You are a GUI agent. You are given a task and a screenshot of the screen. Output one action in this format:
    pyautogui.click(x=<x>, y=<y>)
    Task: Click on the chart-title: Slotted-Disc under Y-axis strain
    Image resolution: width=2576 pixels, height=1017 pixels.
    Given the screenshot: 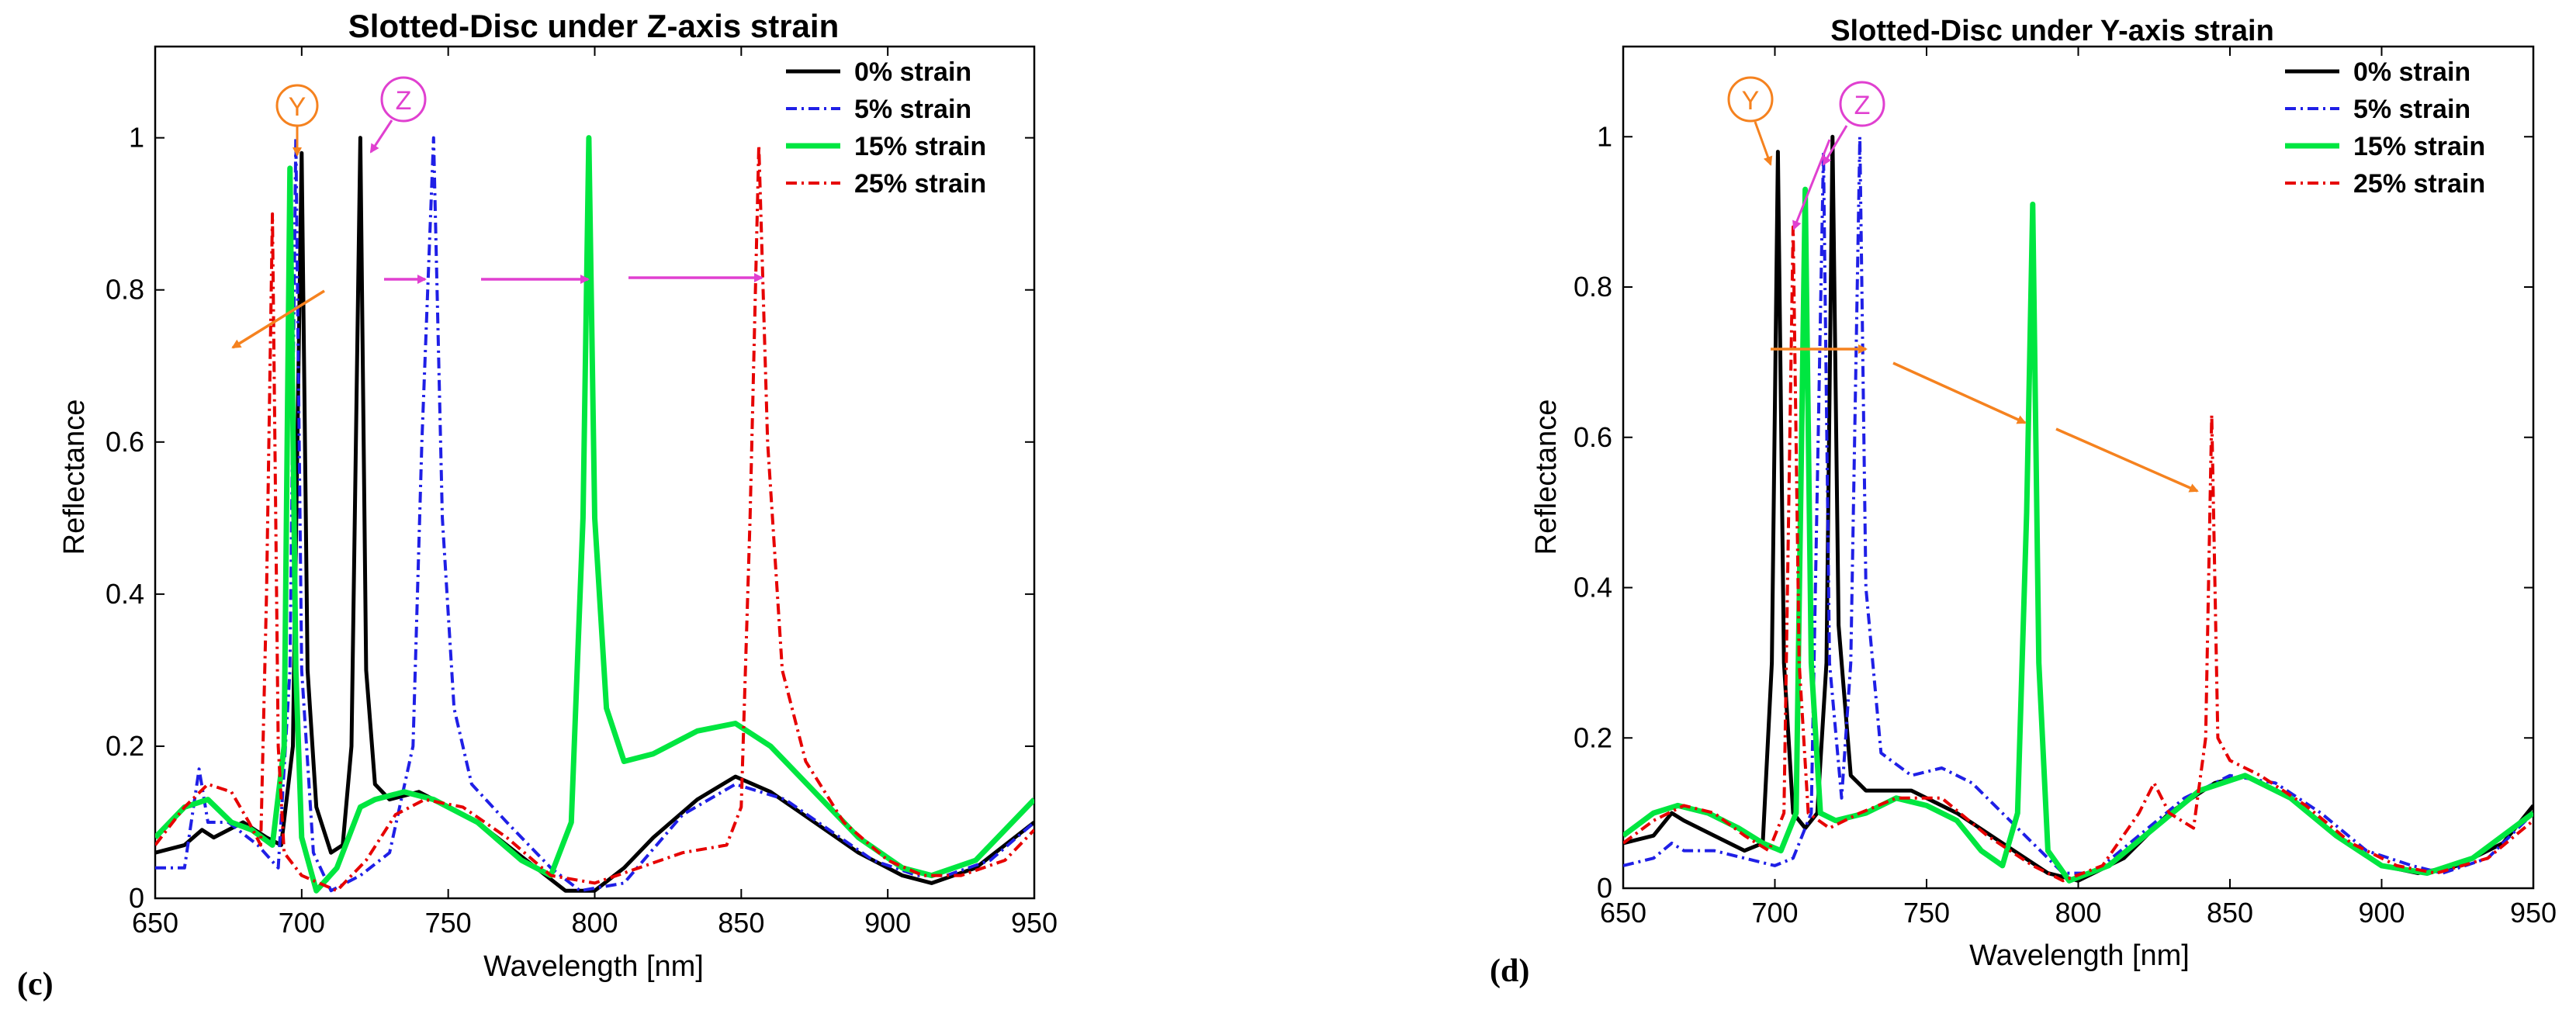 What is the action you would take?
    pyautogui.click(x=2052, y=31)
    